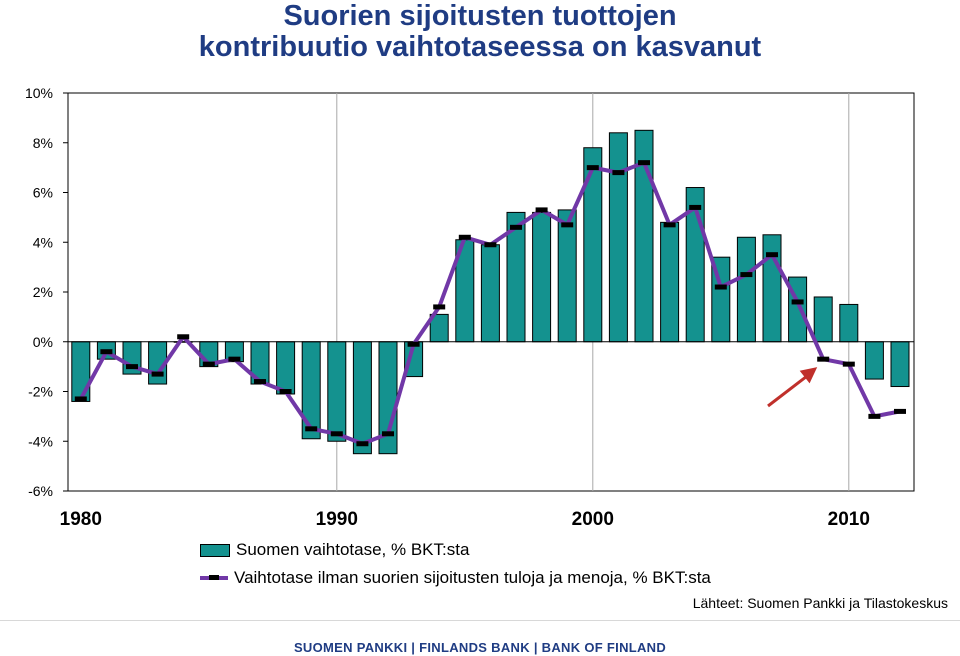 The width and height of the screenshot is (960, 656). What do you see at coordinates (541, 210) in the screenshot?
I see `line-marker-1998` at bounding box center [541, 210].